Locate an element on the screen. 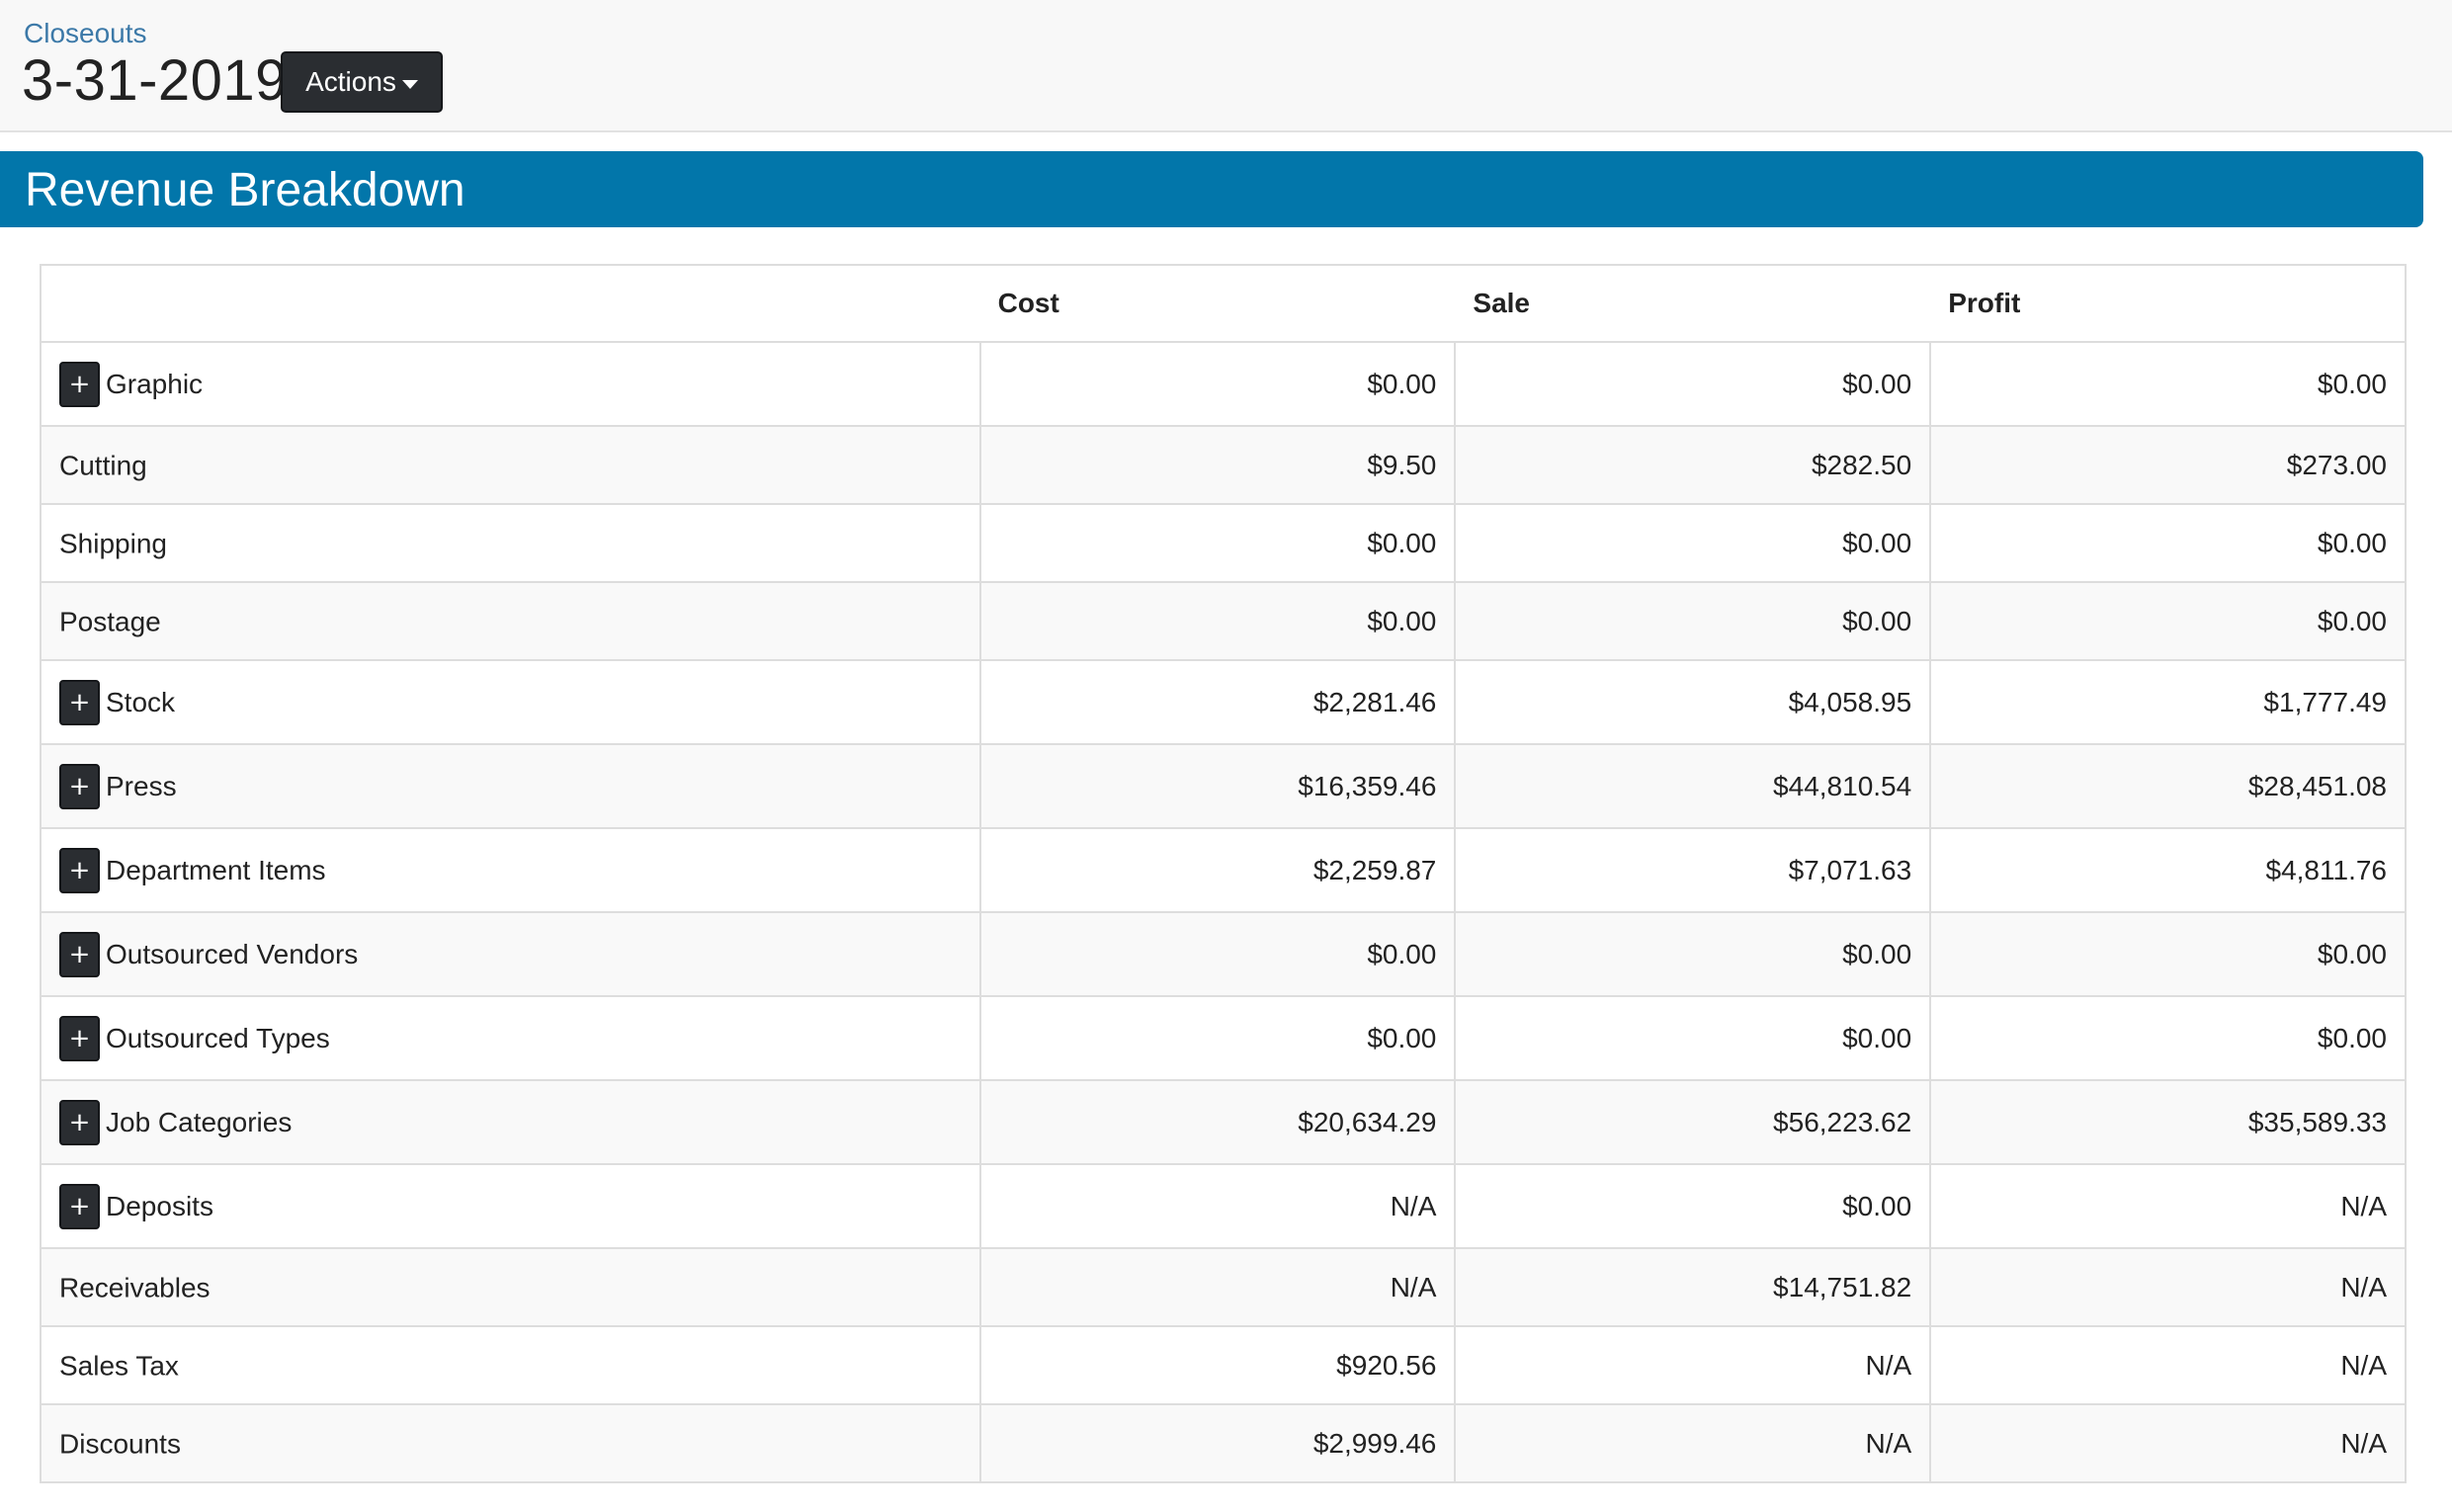 This screenshot has height=1512, width=2452. row-cost-cell: $2,999.46 is located at coordinates (1218, 1442).